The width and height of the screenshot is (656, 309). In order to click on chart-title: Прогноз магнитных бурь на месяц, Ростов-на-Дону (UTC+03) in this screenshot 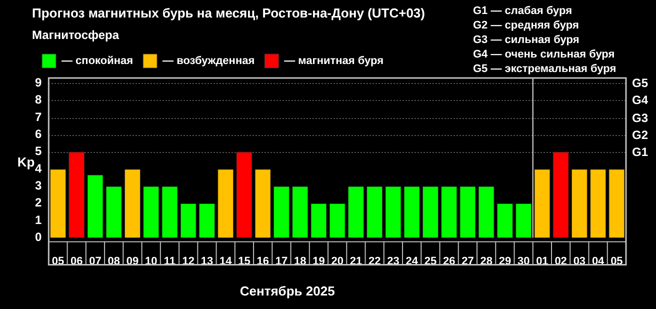, I will do `click(228, 12)`.